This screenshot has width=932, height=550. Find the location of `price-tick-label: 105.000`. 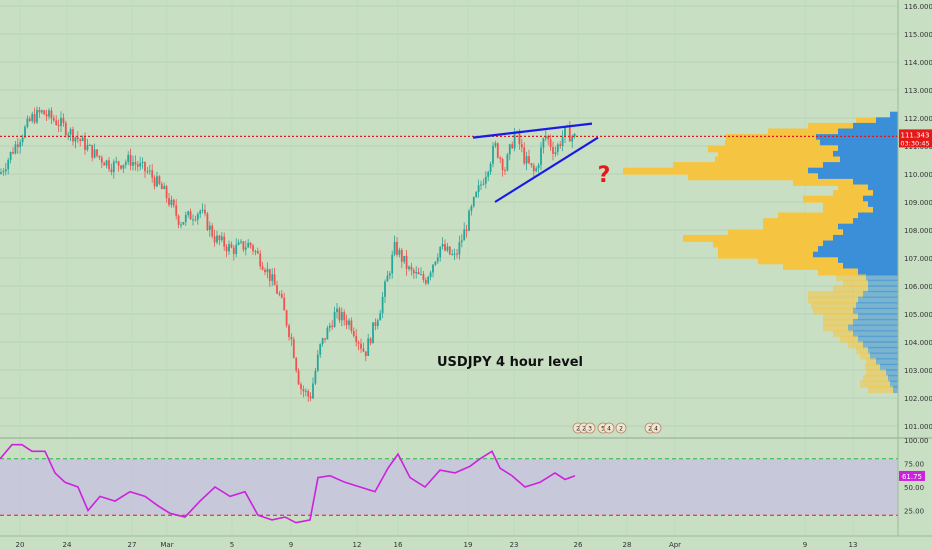

price-tick-label: 105.000 is located at coordinates (918, 315).